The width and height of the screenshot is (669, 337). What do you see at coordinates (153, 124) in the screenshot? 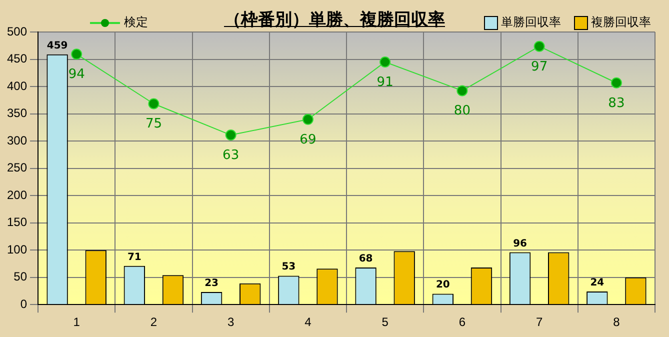
I see `data-label: 75` at bounding box center [153, 124].